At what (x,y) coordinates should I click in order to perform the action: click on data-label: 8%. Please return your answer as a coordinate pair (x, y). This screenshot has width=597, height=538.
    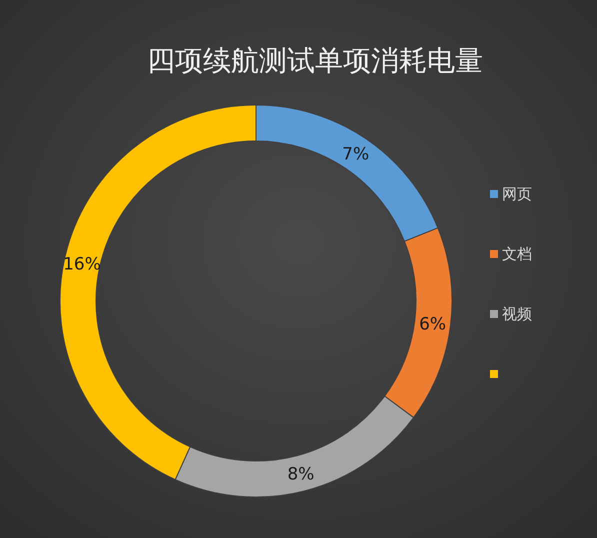
    Looking at the image, I should click on (300, 474).